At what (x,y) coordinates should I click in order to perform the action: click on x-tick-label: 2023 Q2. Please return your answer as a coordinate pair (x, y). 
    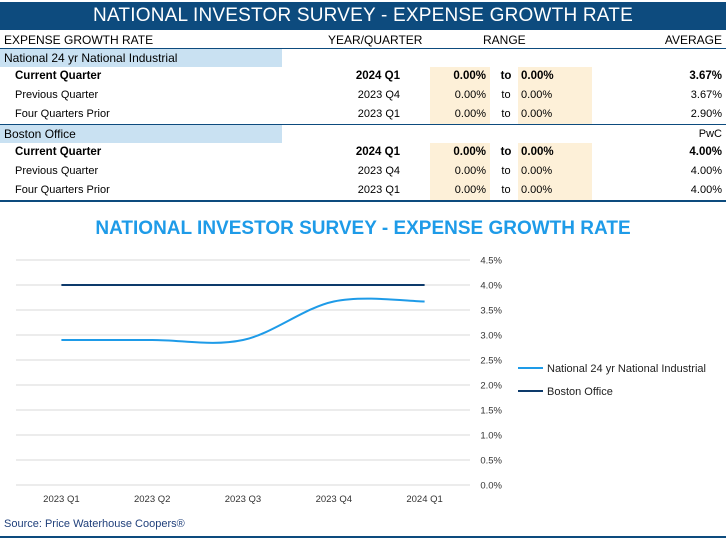
    Looking at the image, I should click on (152, 499).